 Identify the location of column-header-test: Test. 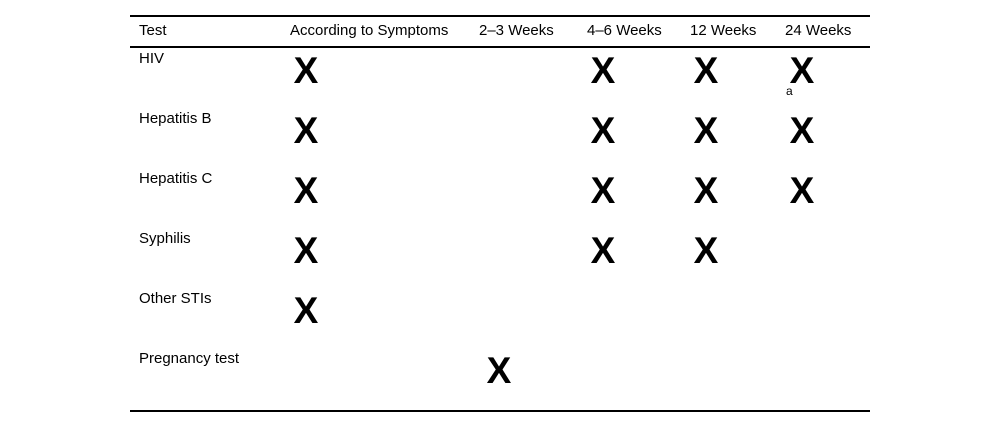
(153, 30).